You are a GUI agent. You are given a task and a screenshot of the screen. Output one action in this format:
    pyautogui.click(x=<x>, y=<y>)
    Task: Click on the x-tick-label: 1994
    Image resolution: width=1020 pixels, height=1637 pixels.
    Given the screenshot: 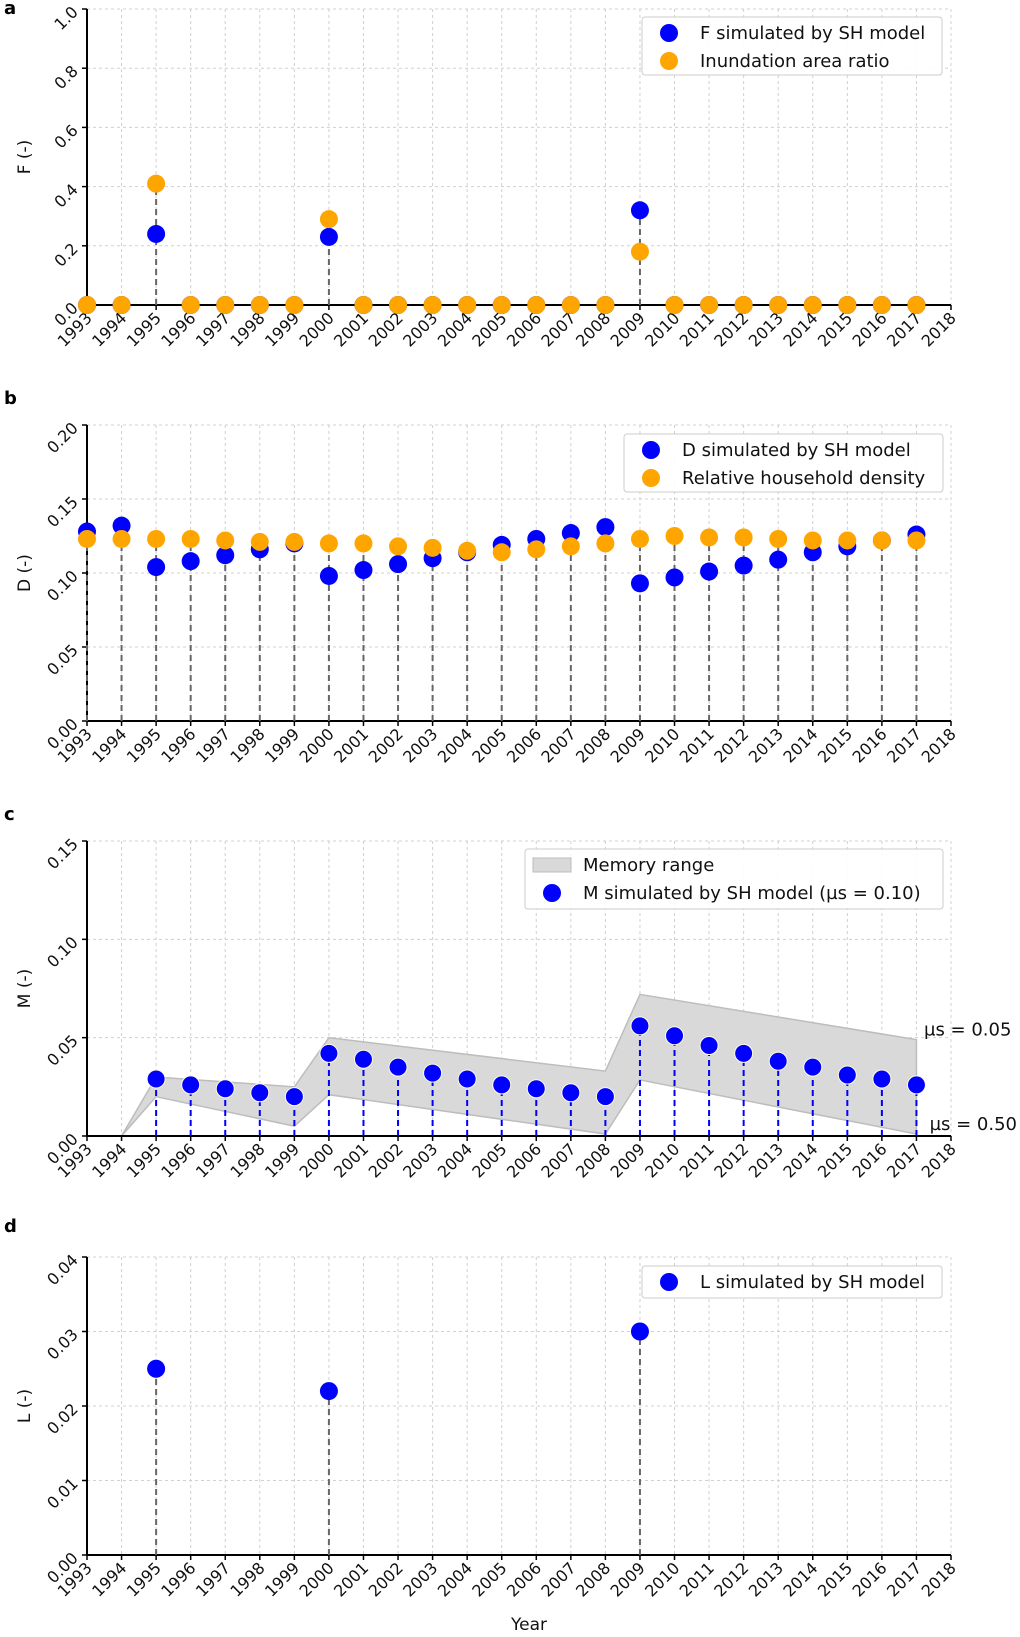 What is the action you would take?
    pyautogui.click(x=109, y=329)
    